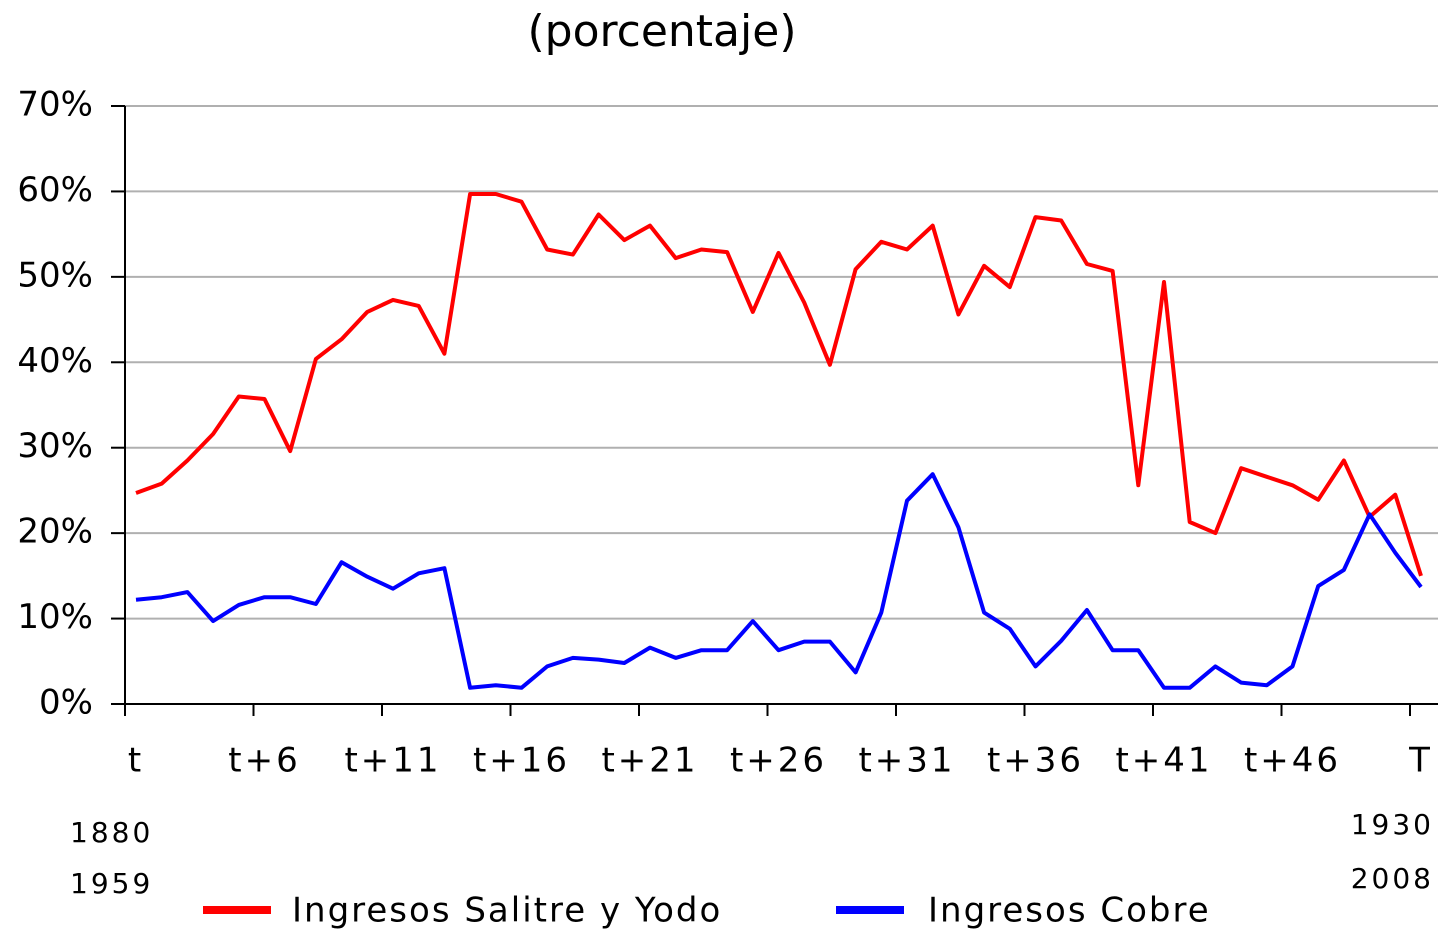 Image resolution: width=1444 pixels, height=932 pixels. What do you see at coordinates (55, 532) in the screenshot?
I see `y-tick-label: 20%` at bounding box center [55, 532].